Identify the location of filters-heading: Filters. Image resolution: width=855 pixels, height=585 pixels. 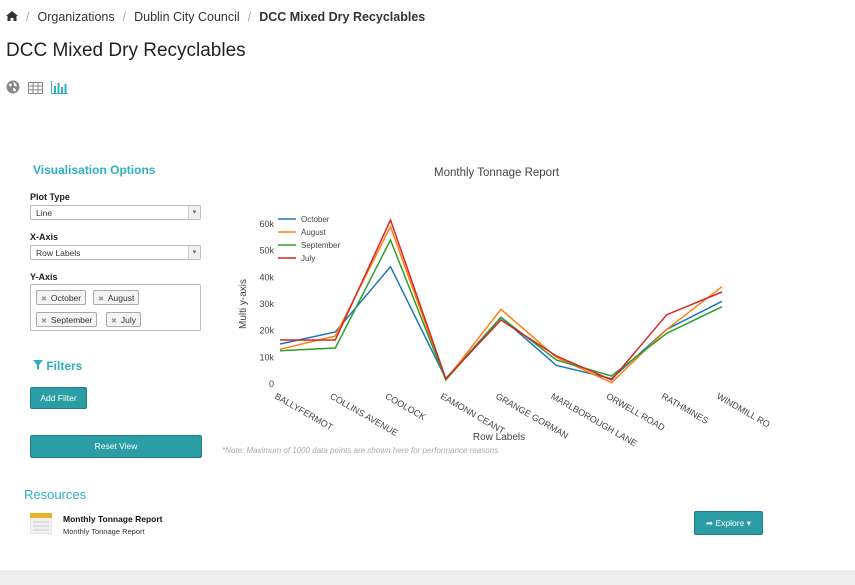
(57, 366).